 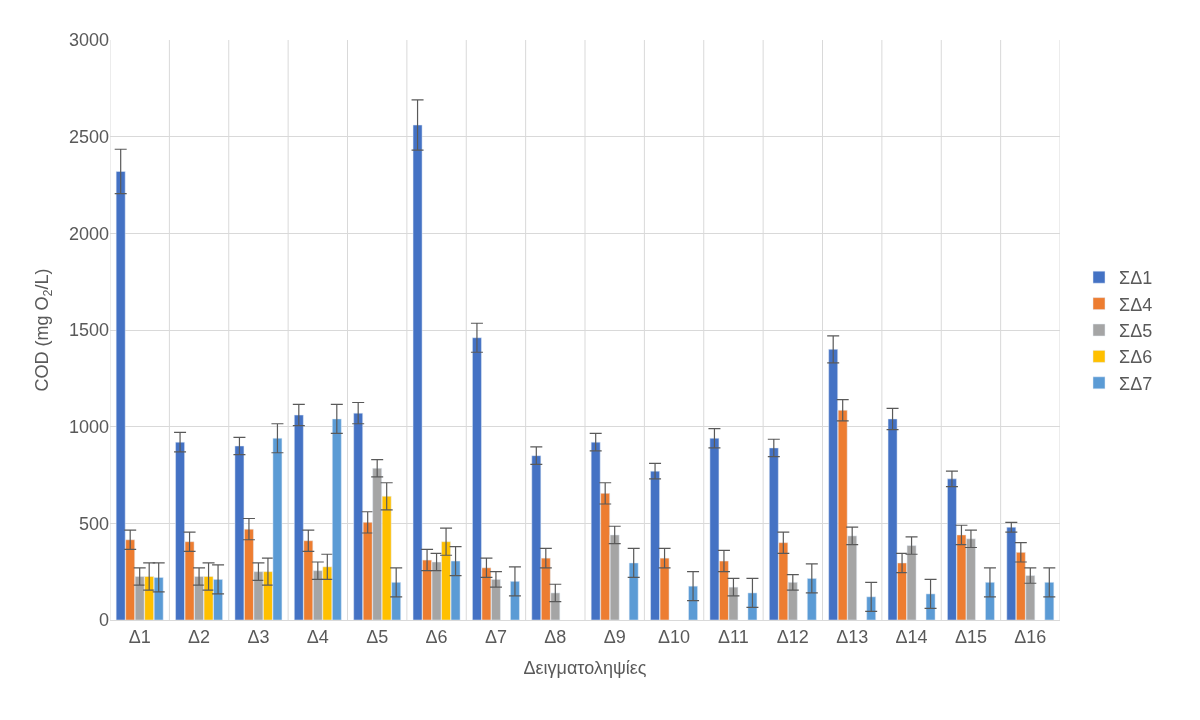 What do you see at coordinates (674, 636) in the screenshot?
I see `x-tick-label: Δ10` at bounding box center [674, 636].